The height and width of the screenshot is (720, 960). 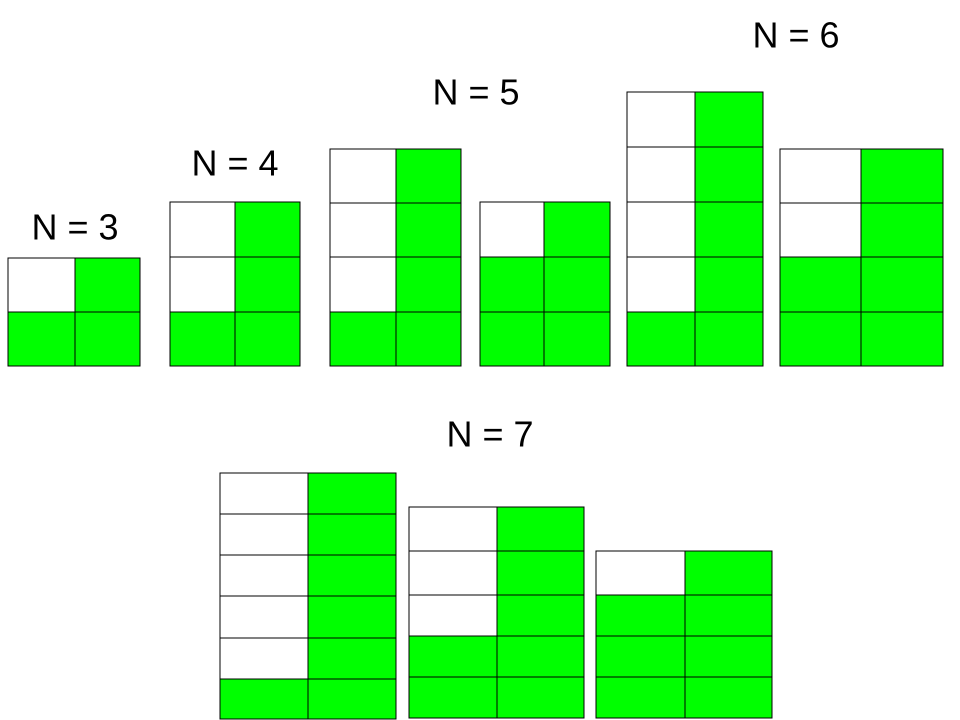 I want to click on label: N = 3, so click(x=74, y=227).